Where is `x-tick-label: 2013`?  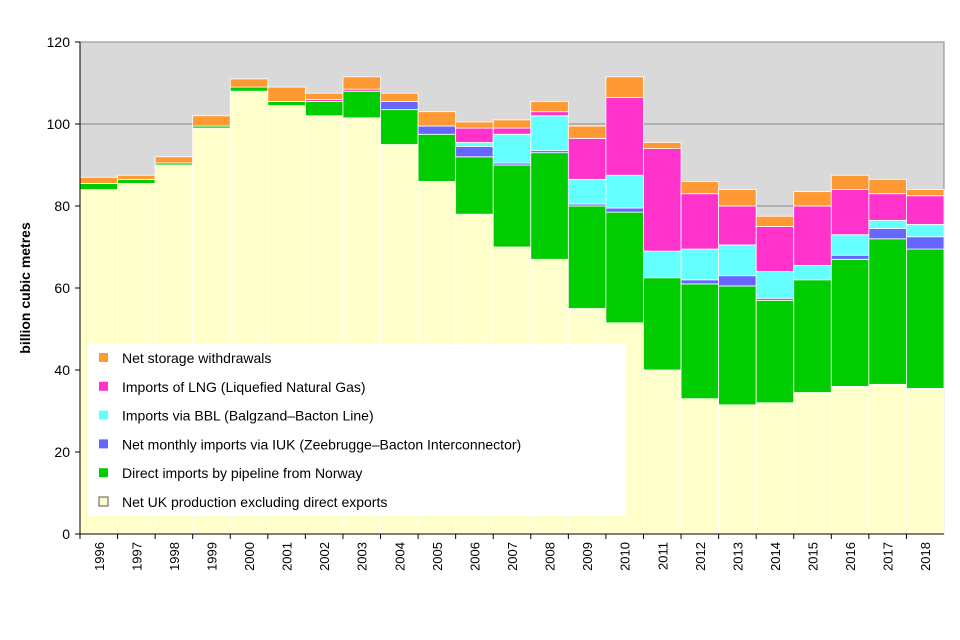 x-tick-label: 2013 is located at coordinates (737, 556).